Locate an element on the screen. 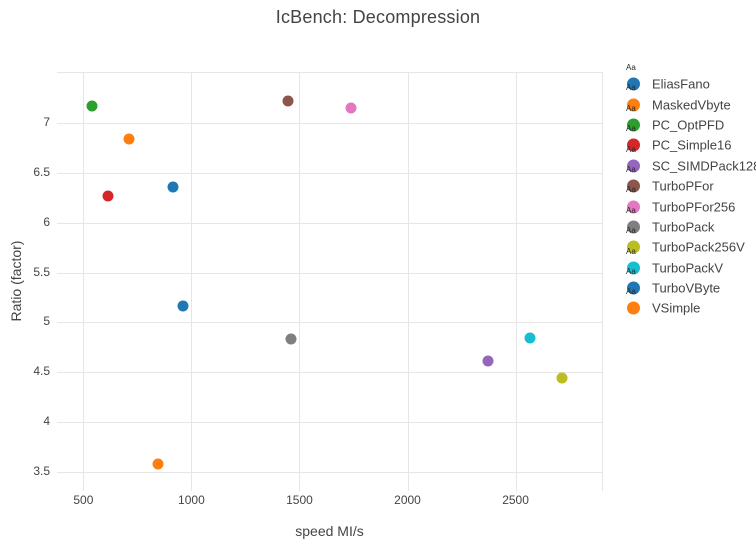 The height and width of the screenshot is (548, 756). y-axis-title: Ratio (factor) is located at coordinates (16, 281).